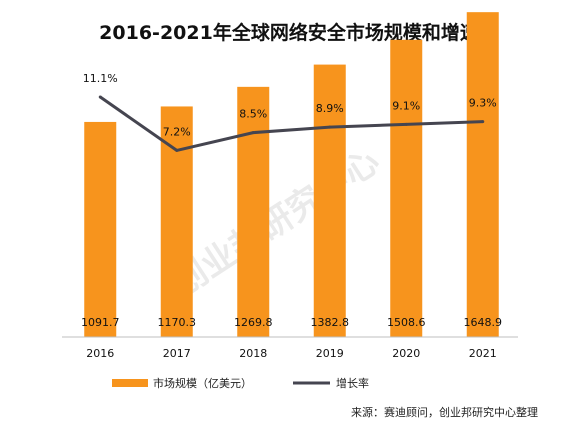 The image size is (578, 447). What do you see at coordinates (330, 108) in the screenshot?
I see `growth-rate-label: 8.9%` at bounding box center [330, 108].